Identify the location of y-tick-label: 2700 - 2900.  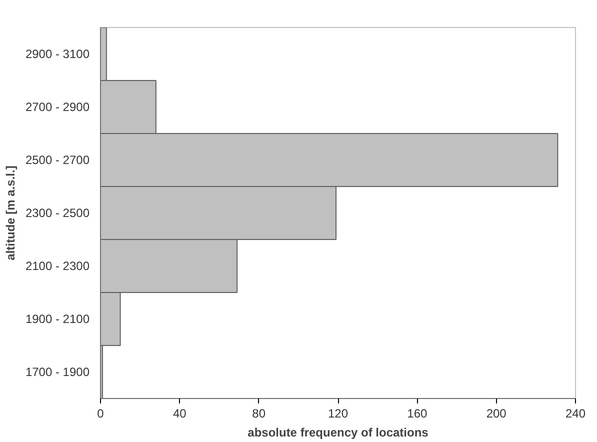
(57, 107).